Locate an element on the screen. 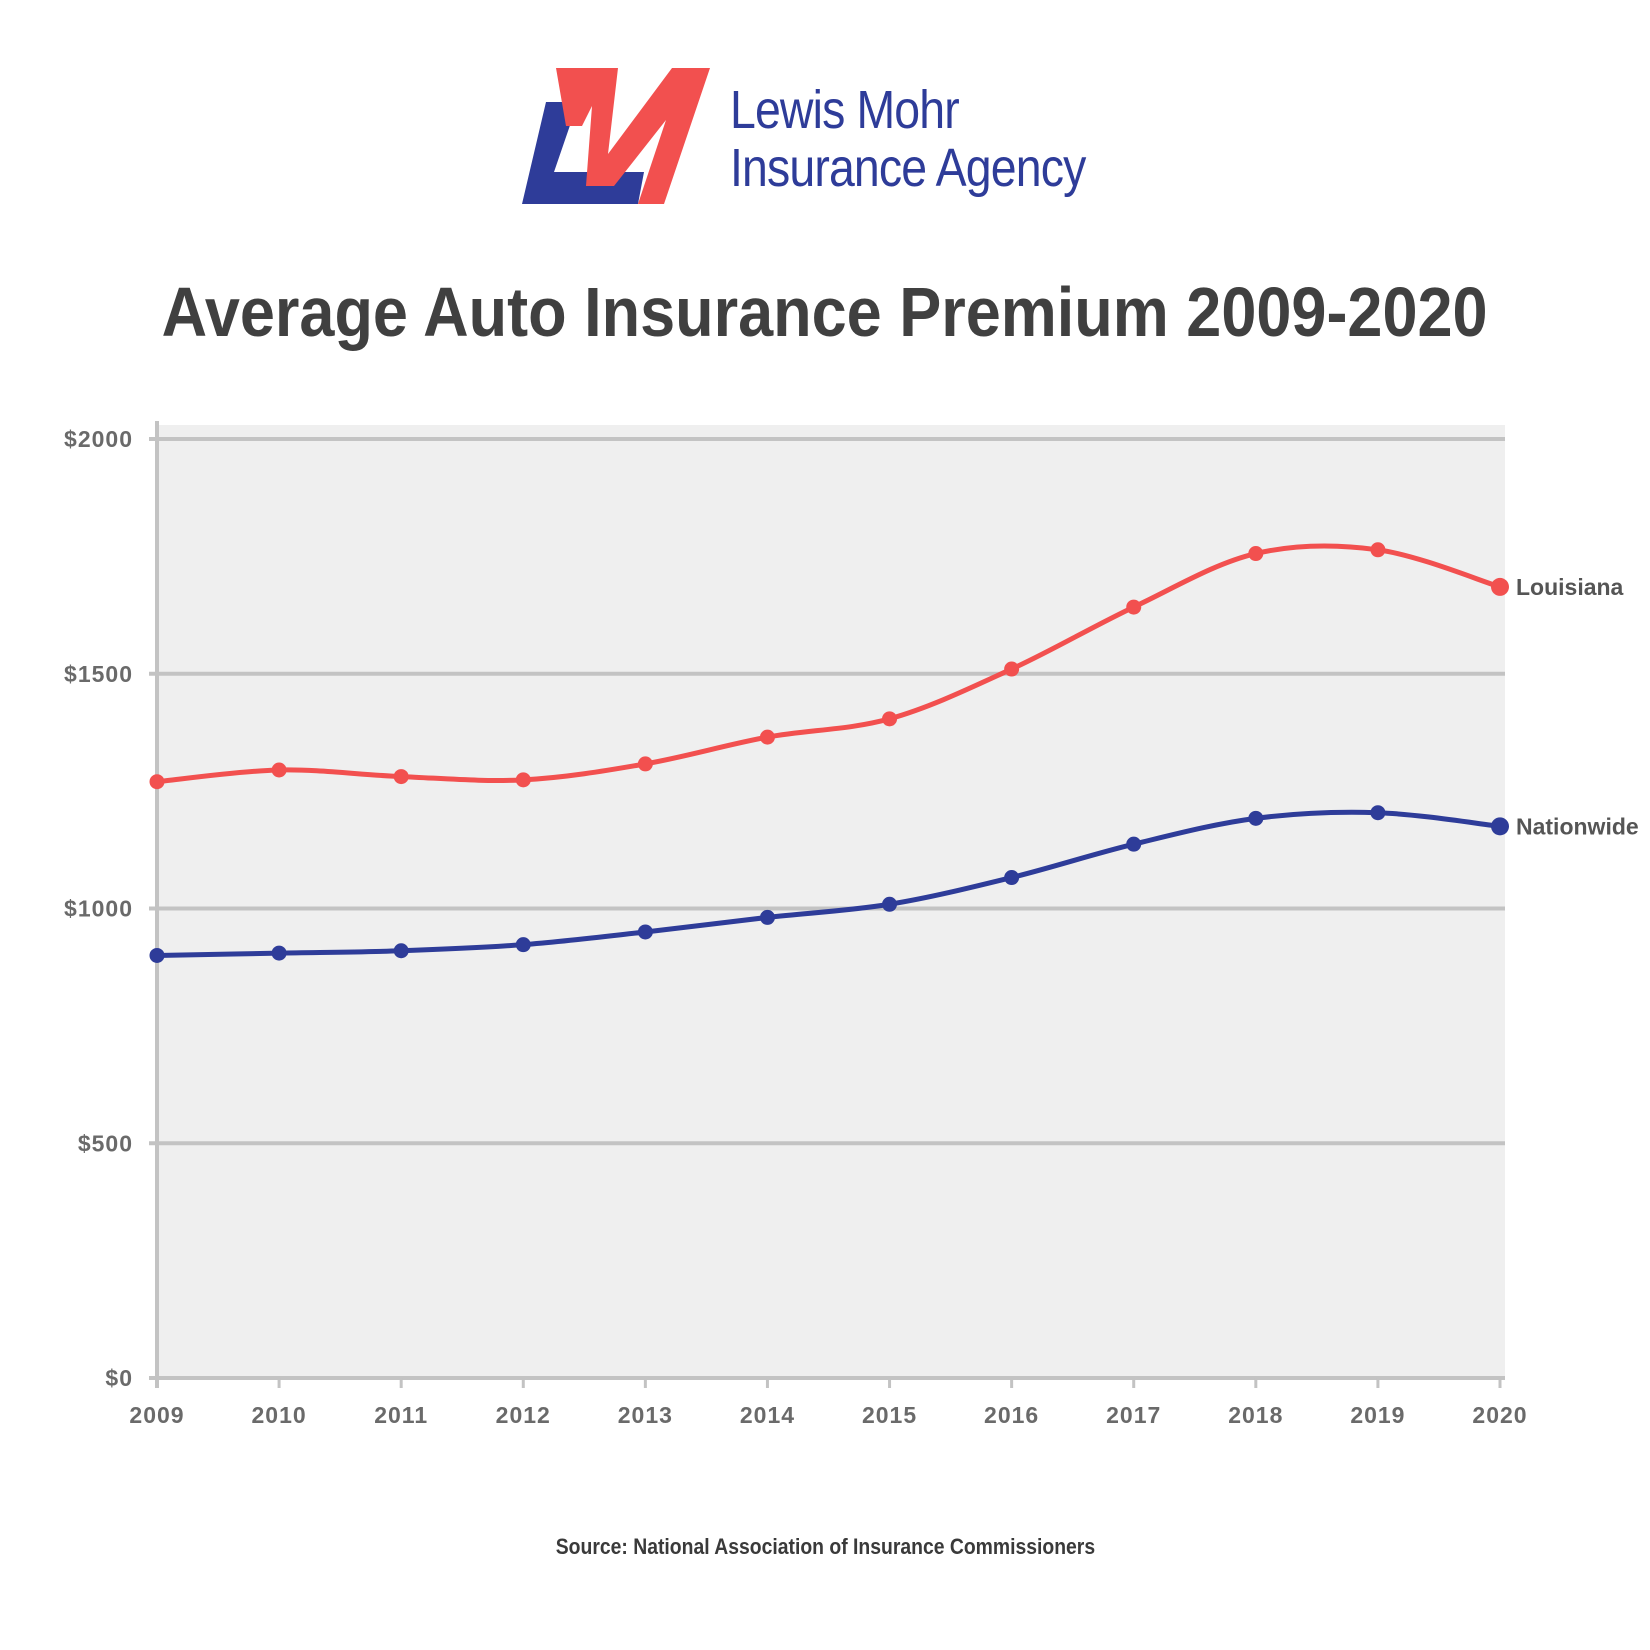 The image size is (1650, 1650). series-label-louisiana: Louisiana is located at coordinates (1570, 587).